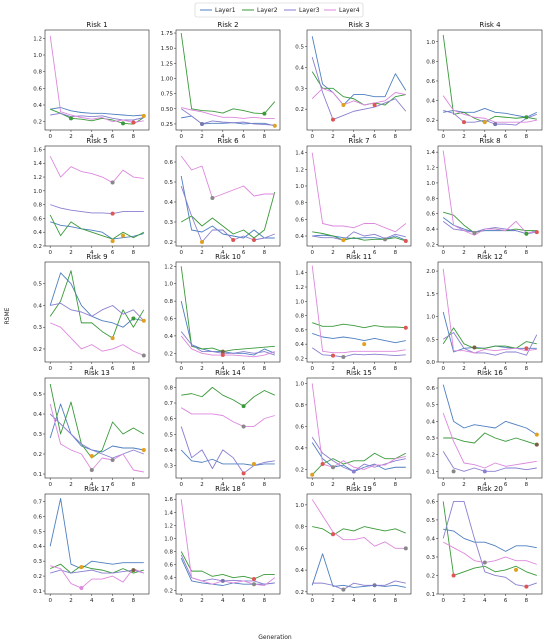  Describe the element at coordinates (359, 257) in the screenshot. I see `panel-title: Risk 11` at that location.